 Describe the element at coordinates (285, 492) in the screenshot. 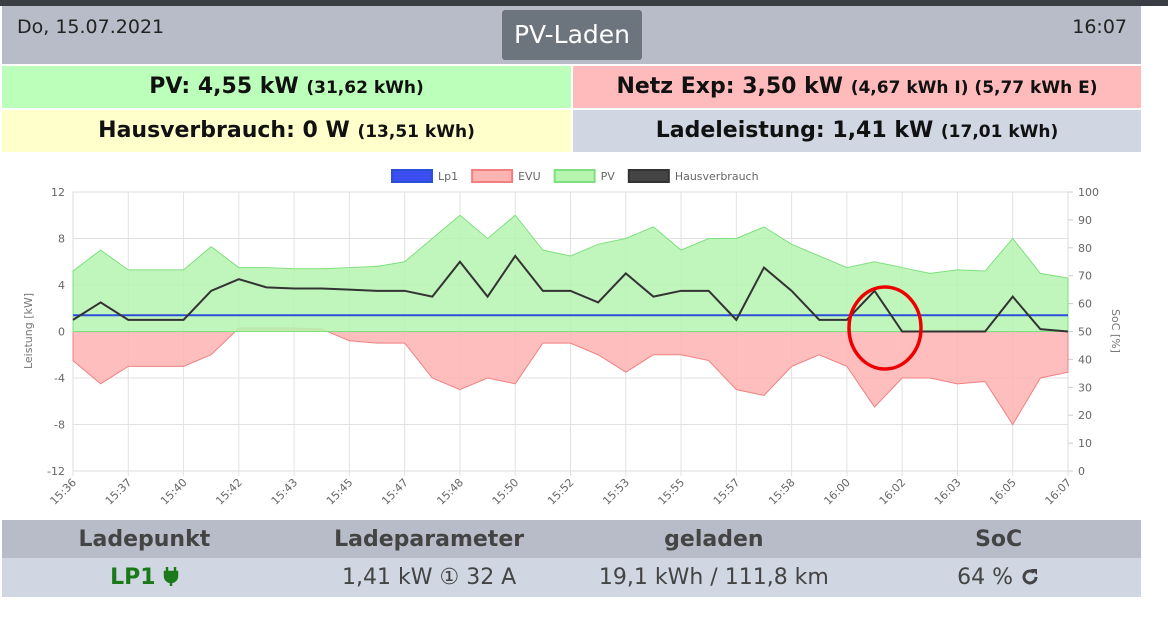

I see `x-tick-label: 15:43` at that location.